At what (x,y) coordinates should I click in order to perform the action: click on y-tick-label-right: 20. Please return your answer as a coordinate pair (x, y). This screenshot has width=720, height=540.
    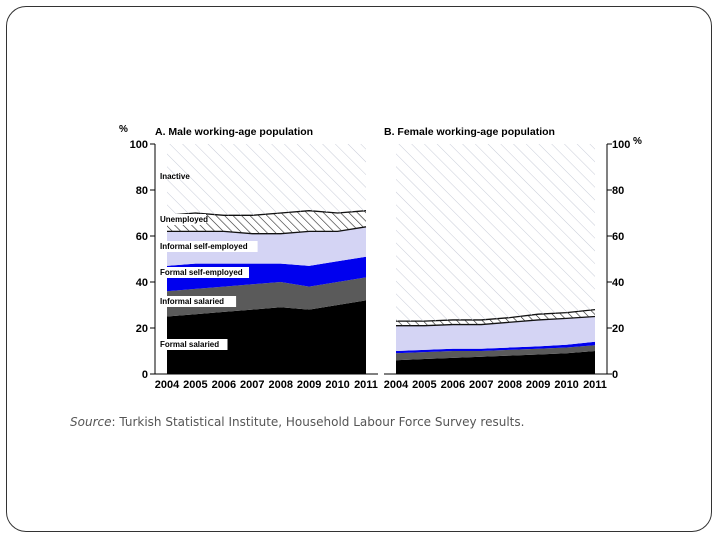
    Looking at the image, I should click on (618, 329).